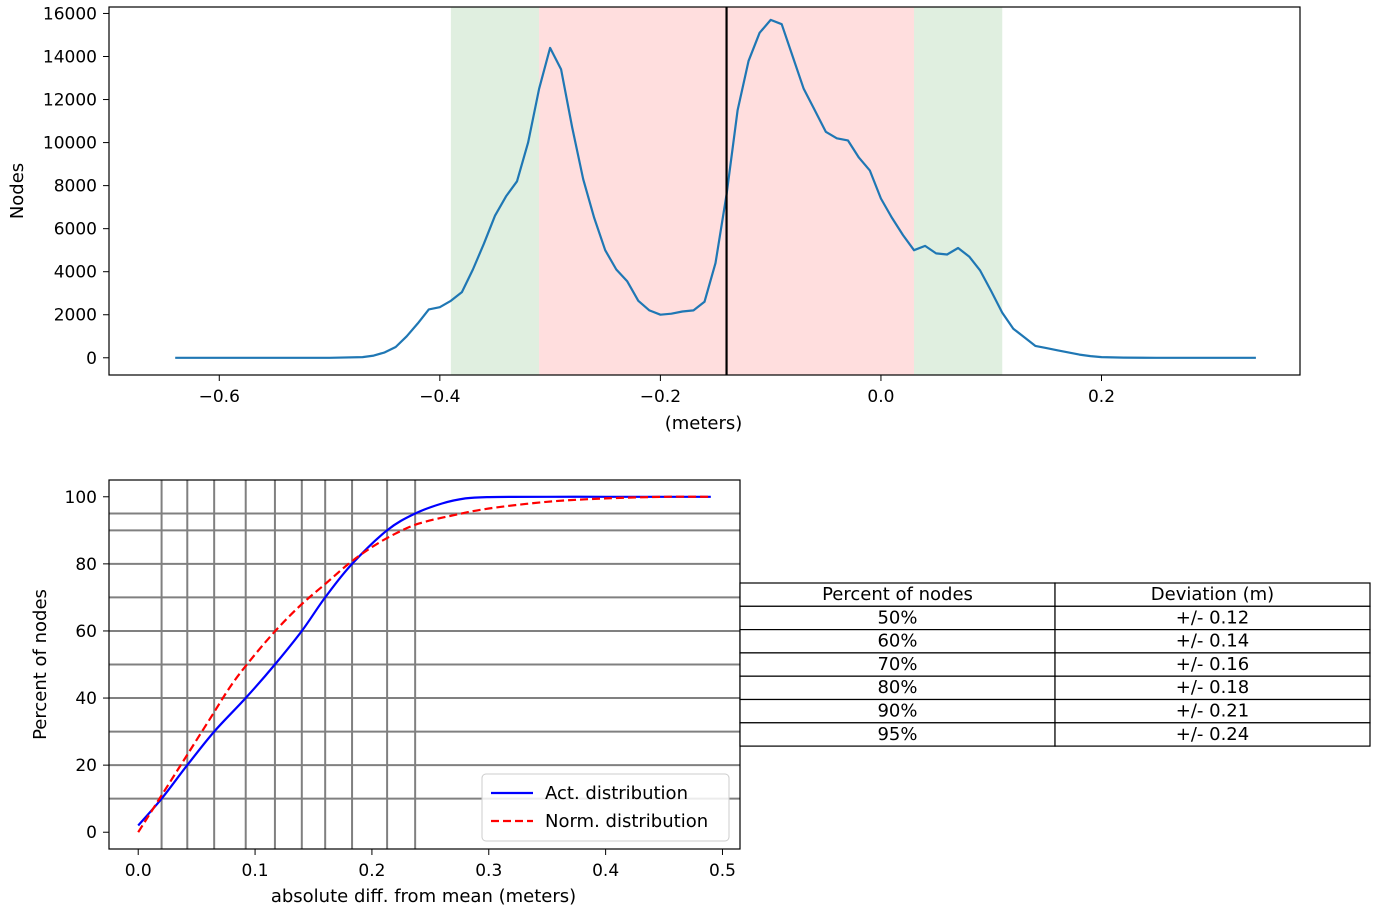 The width and height of the screenshot is (1377, 909). What do you see at coordinates (1212, 641) in the screenshot?
I see `table-cell-deviation: +/- 0.14` at bounding box center [1212, 641].